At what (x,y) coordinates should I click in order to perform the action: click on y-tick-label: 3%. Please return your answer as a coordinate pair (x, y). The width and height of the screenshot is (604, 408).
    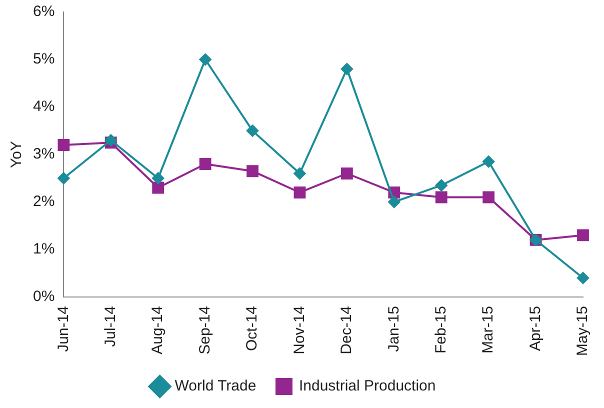
    Looking at the image, I should click on (43, 154).